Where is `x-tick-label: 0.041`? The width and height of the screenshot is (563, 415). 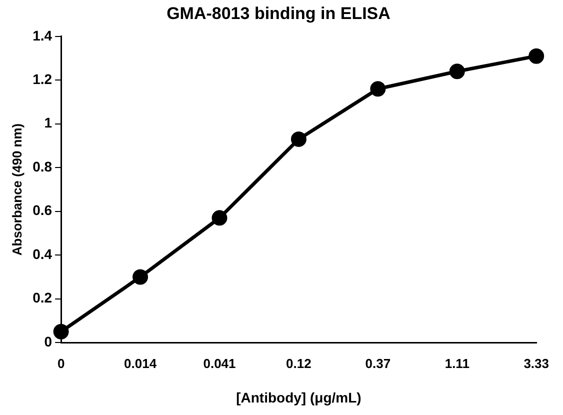 x-tick-label: 0.041 is located at coordinates (219, 363).